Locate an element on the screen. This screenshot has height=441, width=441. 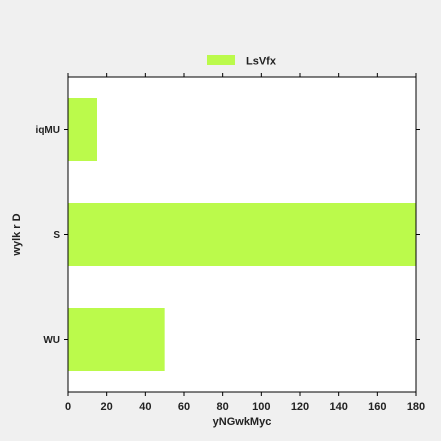
x-tick-label: 100 is located at coordinates (261, 407).